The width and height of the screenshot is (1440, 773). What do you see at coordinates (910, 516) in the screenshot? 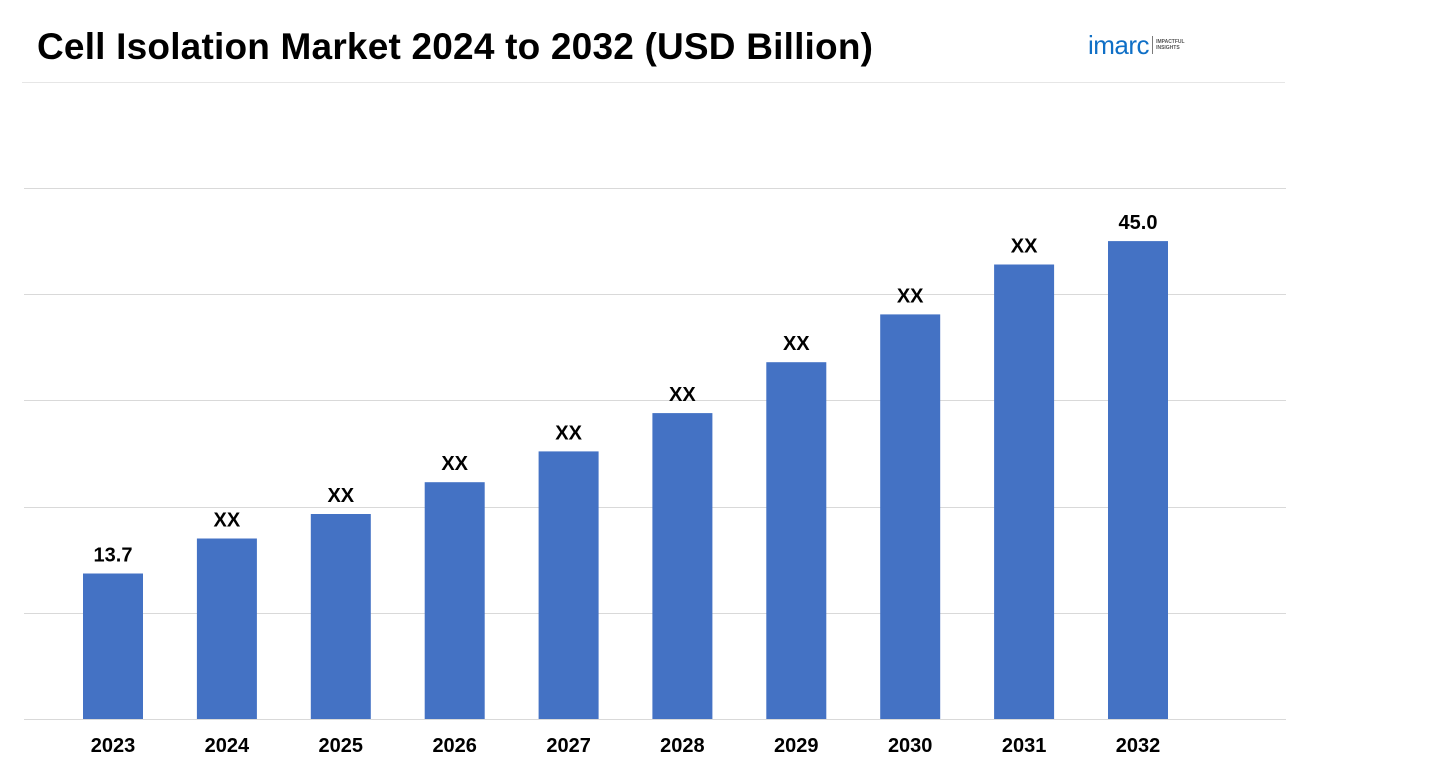
I see `bar-2030` at bounding box center [910, 516].